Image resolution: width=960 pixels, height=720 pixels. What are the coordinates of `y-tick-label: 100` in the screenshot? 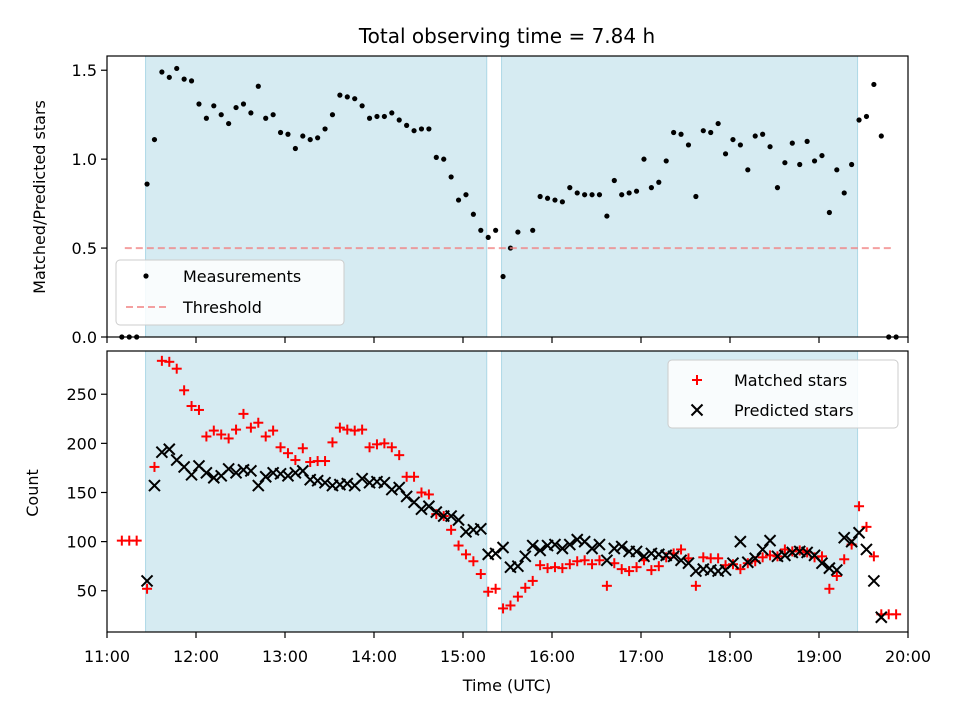 It's located at (81, 542).